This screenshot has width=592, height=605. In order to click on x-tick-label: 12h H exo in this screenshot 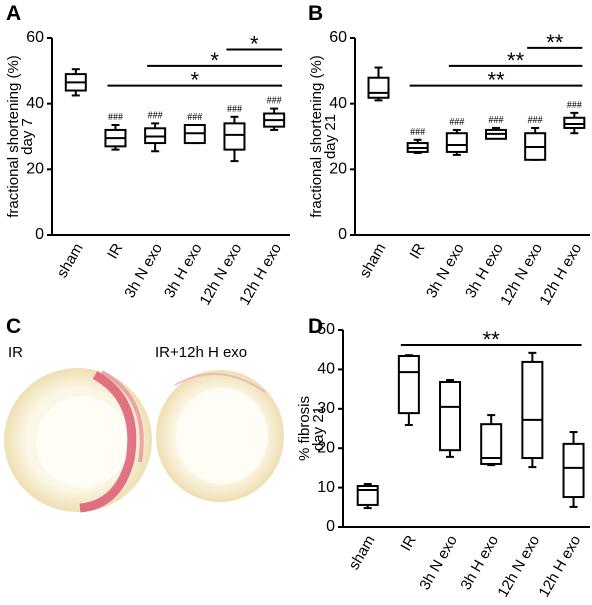, I will do `click(560, 566)`.